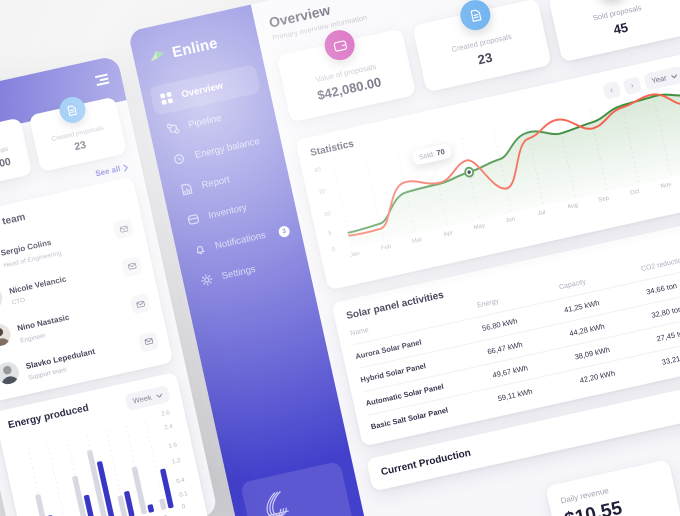  Describe the element at coordinates (238, 272) in the screenshot. I see `sidebar-item-label: Settings` at that location.